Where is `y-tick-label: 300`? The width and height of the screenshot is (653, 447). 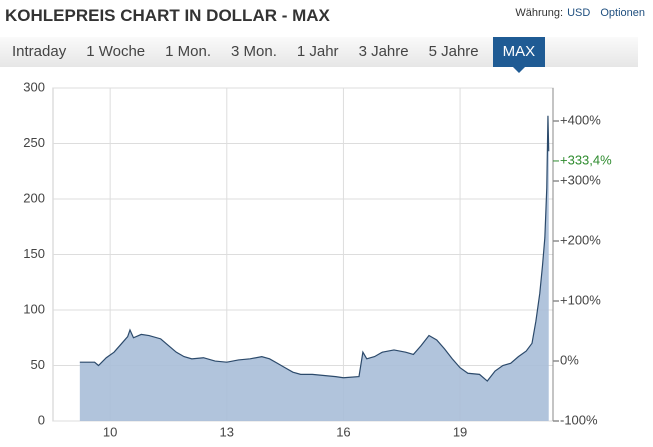 y-tick-label: 300 is located at coordinates (34, 86).